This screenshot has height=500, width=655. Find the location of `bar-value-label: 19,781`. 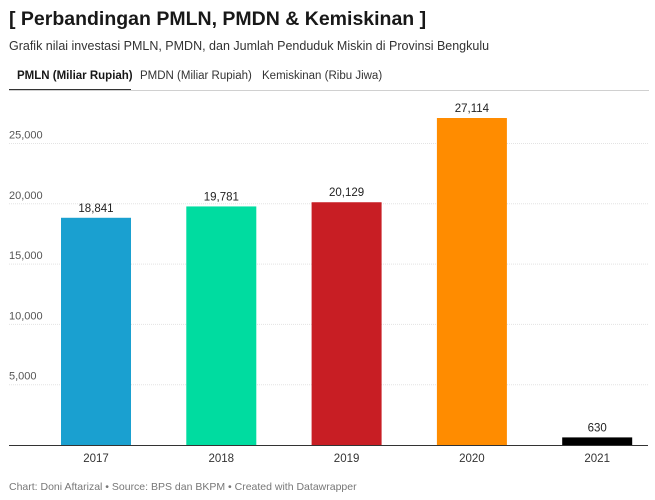

bar-value-label: 19,781 is located at coordinates (221, 197).